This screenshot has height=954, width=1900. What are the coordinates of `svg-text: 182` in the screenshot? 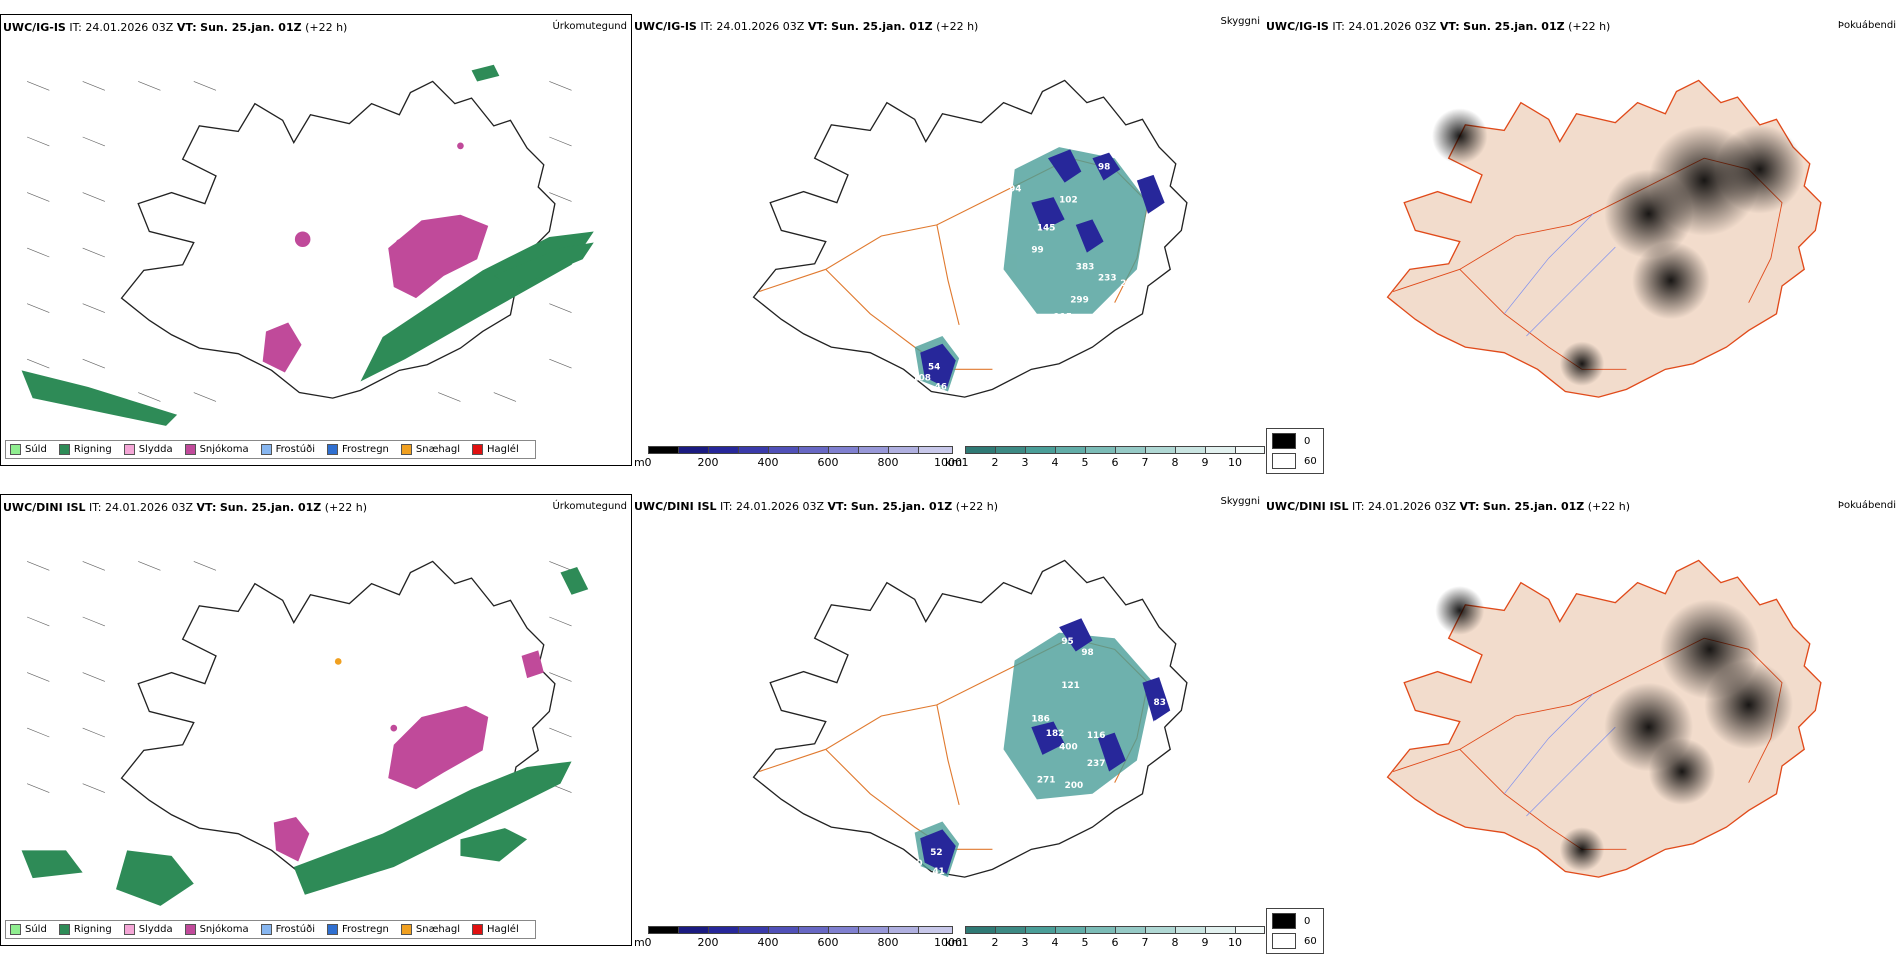 It's located at (1055, 734).